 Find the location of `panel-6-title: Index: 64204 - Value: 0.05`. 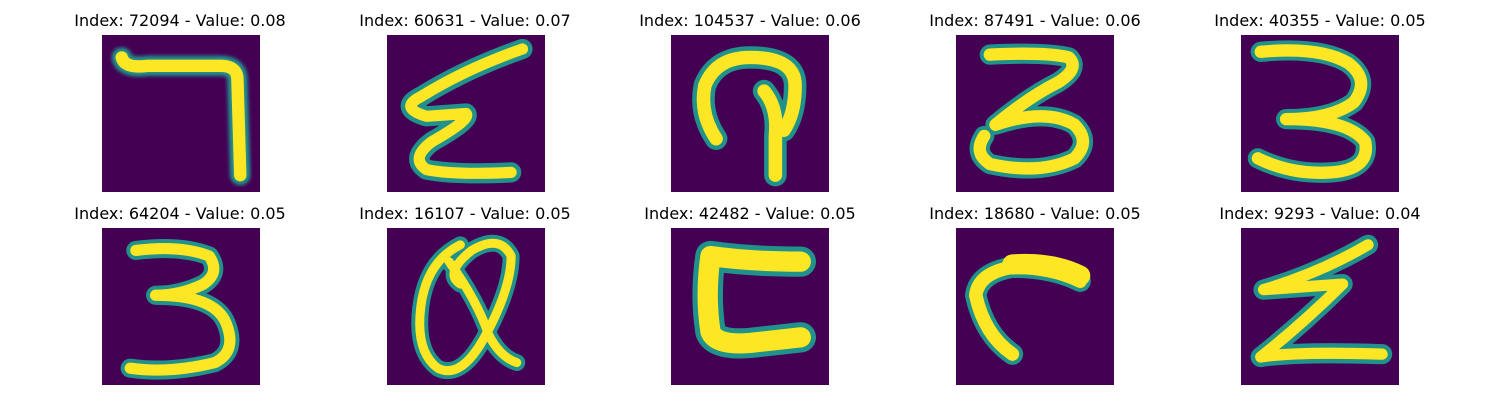

panel-6-title: Index: 64204 - Value: 0.05 is located at coordinates (180, 213).